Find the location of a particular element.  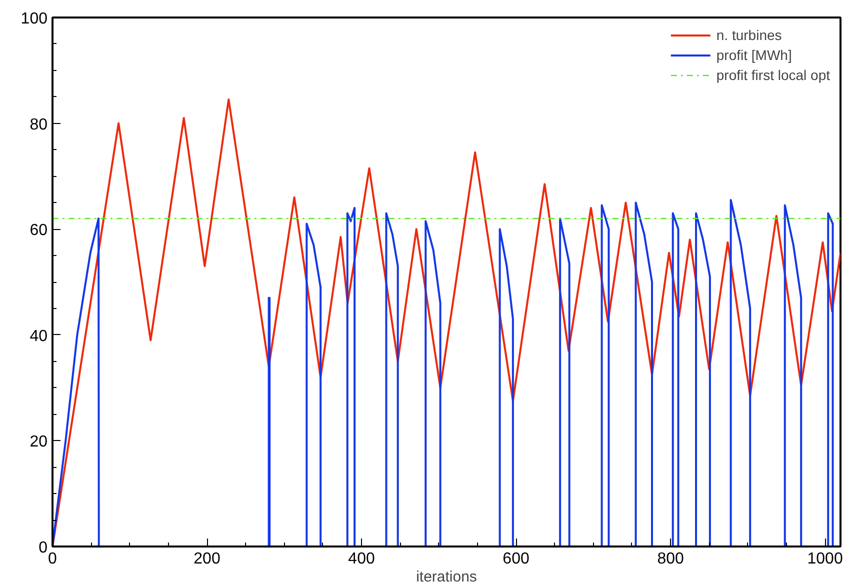

y-tick-label: 80 is located at coordinates (39, 125).